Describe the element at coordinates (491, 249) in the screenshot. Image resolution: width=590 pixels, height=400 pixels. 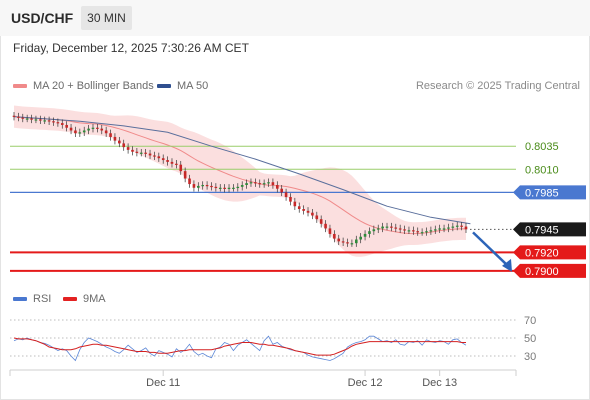
I see `projection-arrow-shaft` at that location.